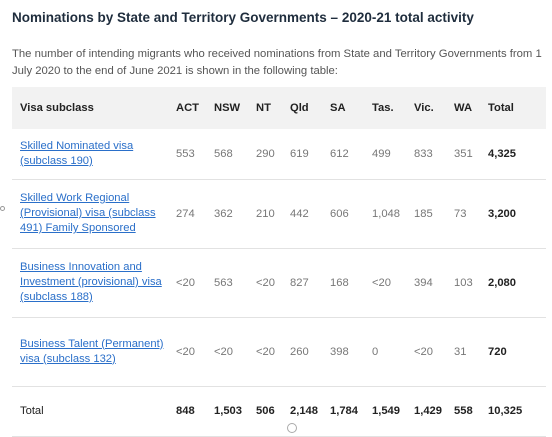 This screenshot has width=552, height=437. Describe the element at coordinates (191, 411) in the screenshot. I see `total-act: 848` at that location.